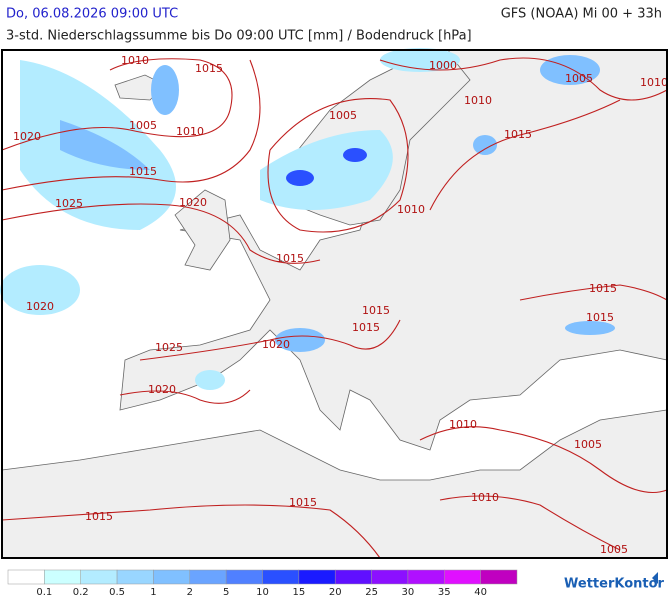  What do you see at coordinates (226, 592) in the screenshot?
I see `legend-label: 5` at bounding box center [226, 592].